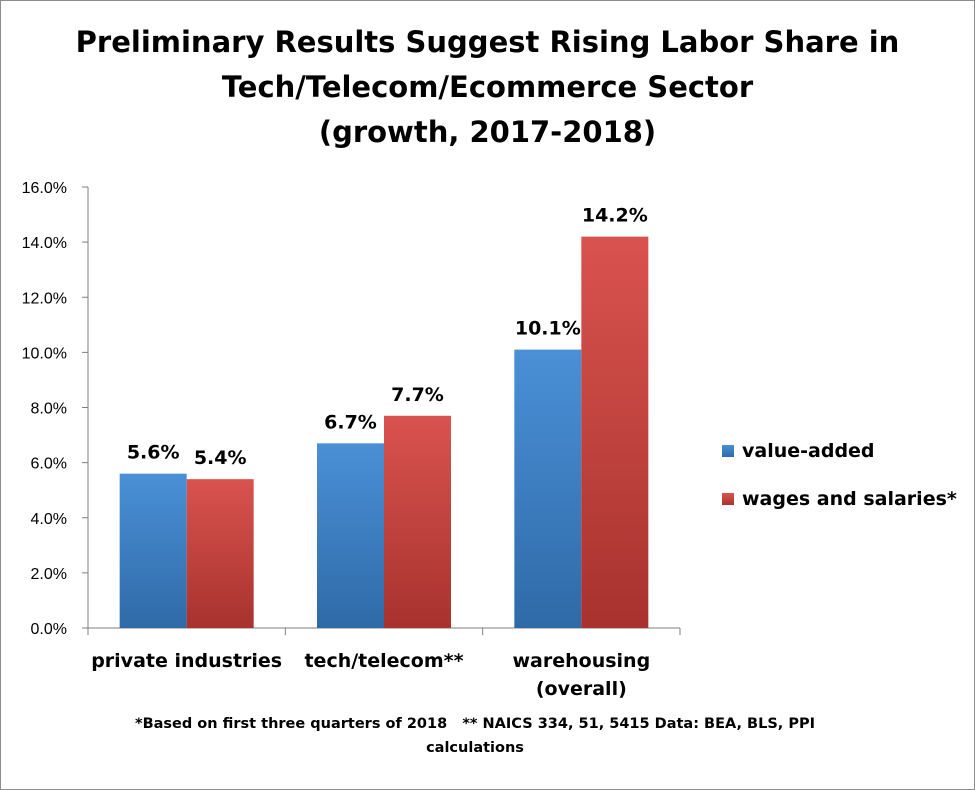 The image size is (975, 790). What do you see at coordinates (49, 409) in the screenshot?
I see `y-tick-label: 8.0%` at bounding box center [49, 409].